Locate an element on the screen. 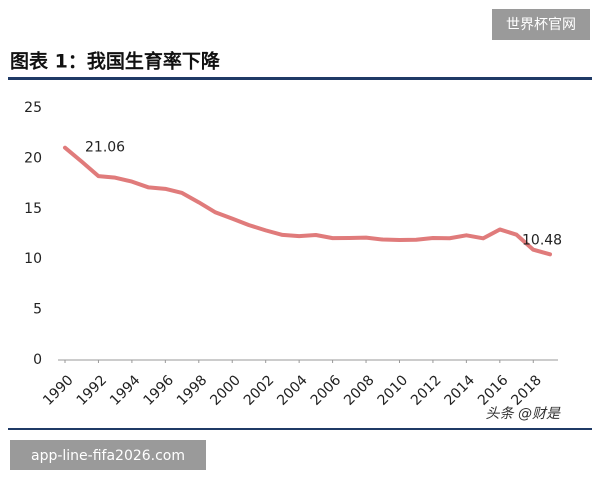  source-tag: 头条 @财是 is located at coordinates (523, 414).